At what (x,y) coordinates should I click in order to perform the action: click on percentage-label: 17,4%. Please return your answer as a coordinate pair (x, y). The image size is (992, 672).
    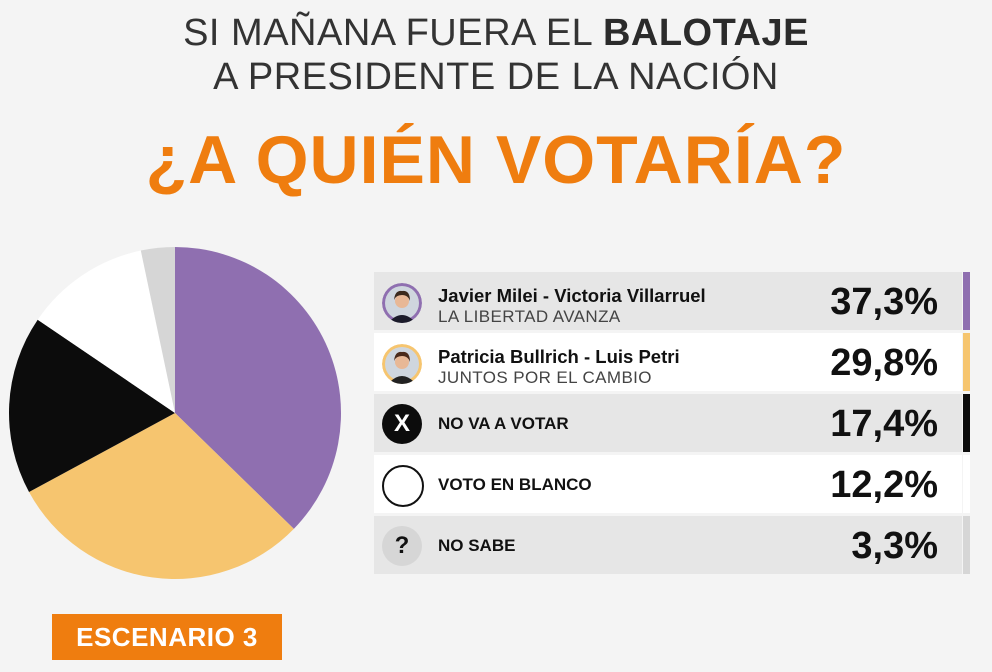
    Looking at the image, I should click on (884, 424).